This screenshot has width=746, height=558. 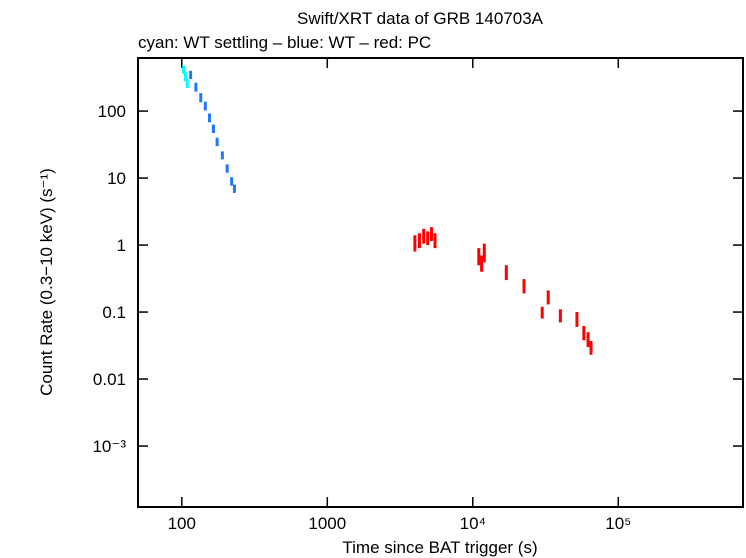 What do you see at coordinates (121, 245) in the screenshot?
I see `y-tick-label: 1` at bounding box center [121, 245].